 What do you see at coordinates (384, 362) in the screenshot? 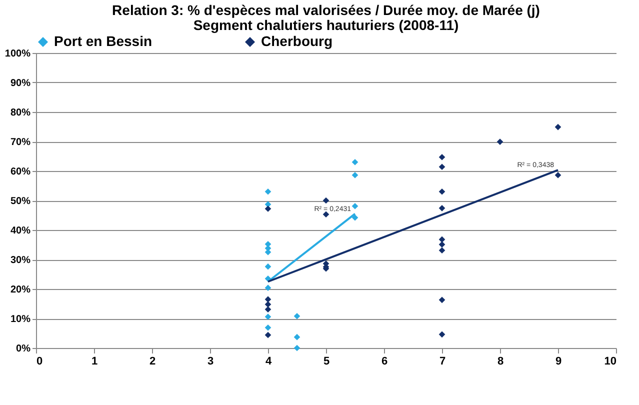
I see `x-tick-label: 6` at bounding box center [384, 362].